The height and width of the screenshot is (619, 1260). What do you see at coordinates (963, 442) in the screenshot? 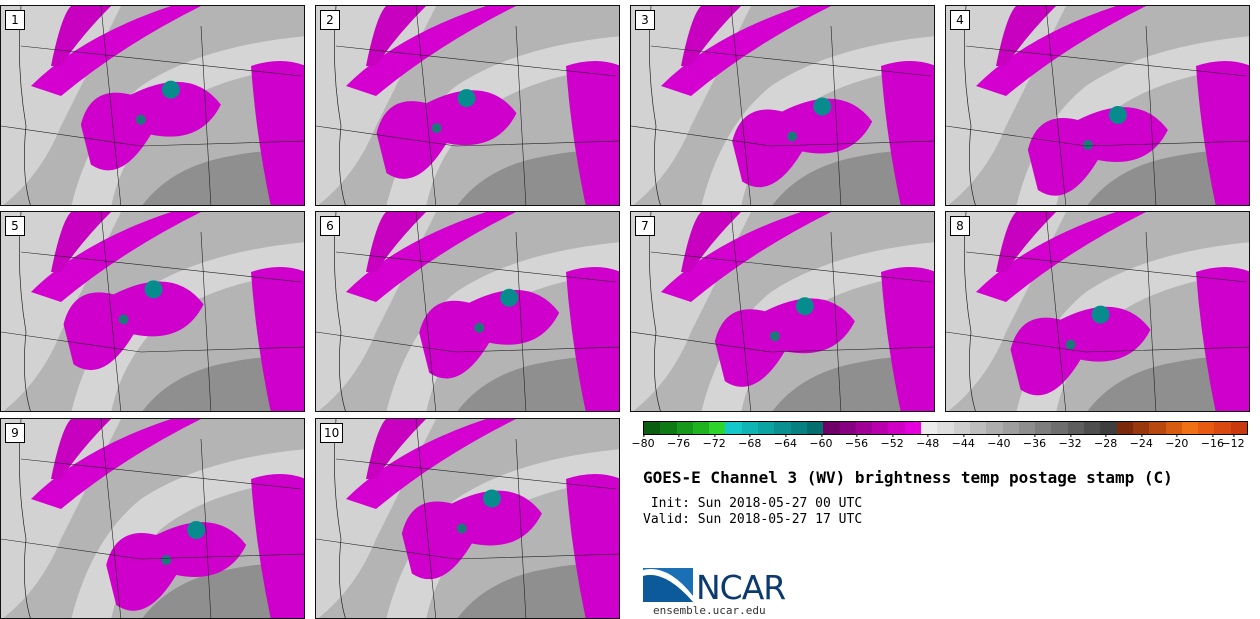
I see `colorbar-tick-label: −44` at bounding box center [963, 442].